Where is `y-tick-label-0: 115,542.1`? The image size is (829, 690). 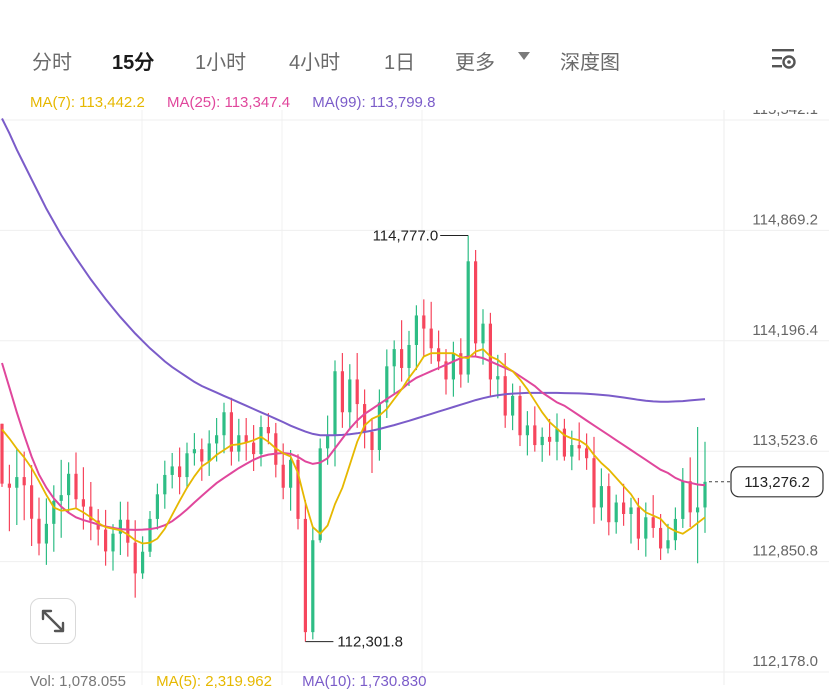
y-tick-label-0: 115,542.1 is located at coordinates (785, 114).